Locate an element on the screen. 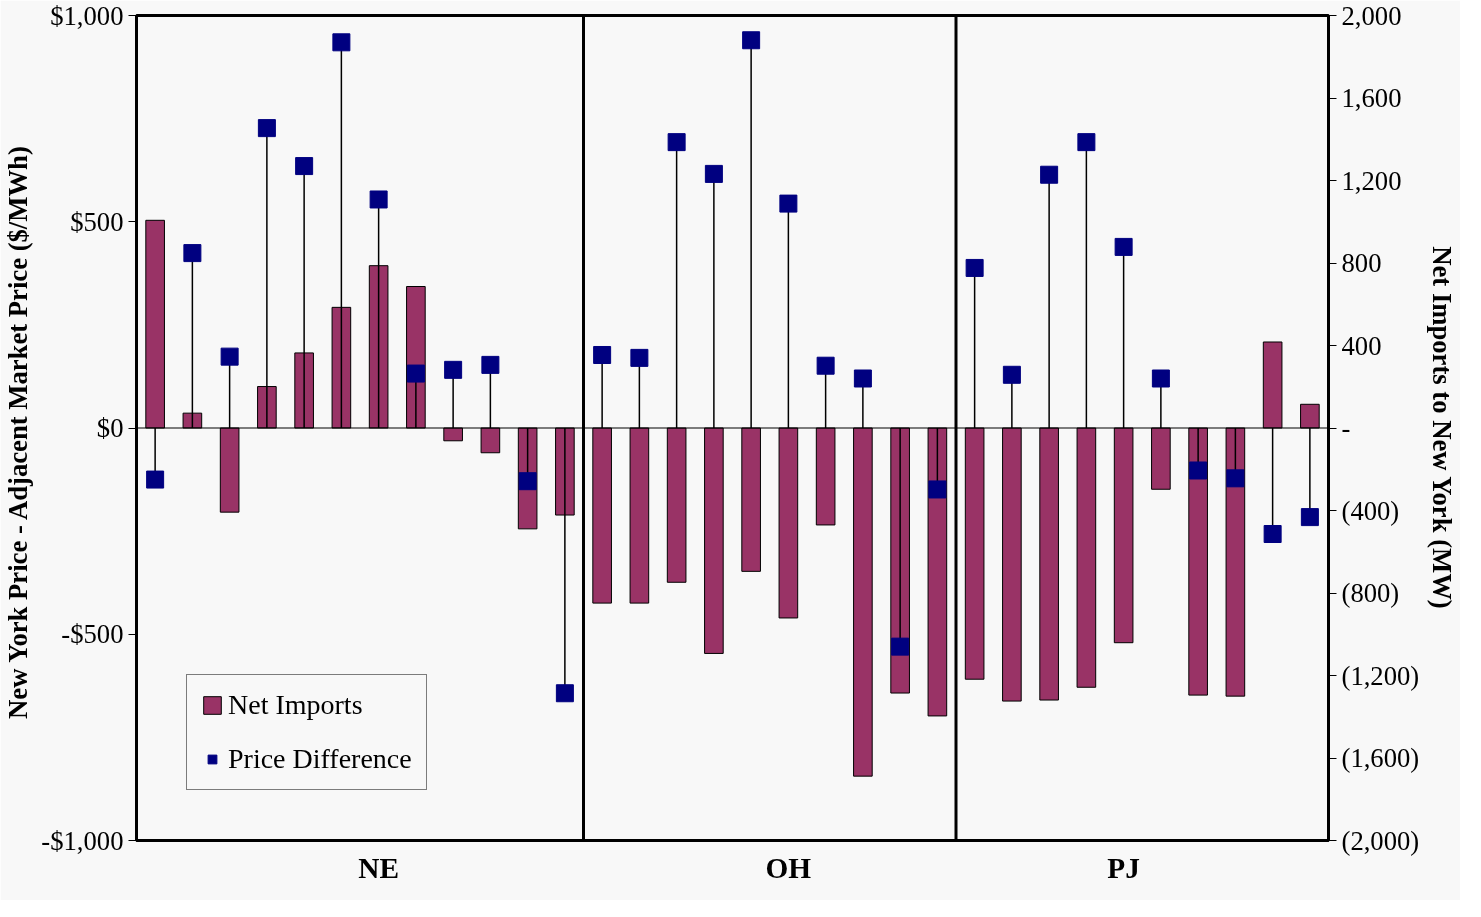 The image size is (1481, 917). y-tick-label: -$500 is located at coordinates (92, 634).